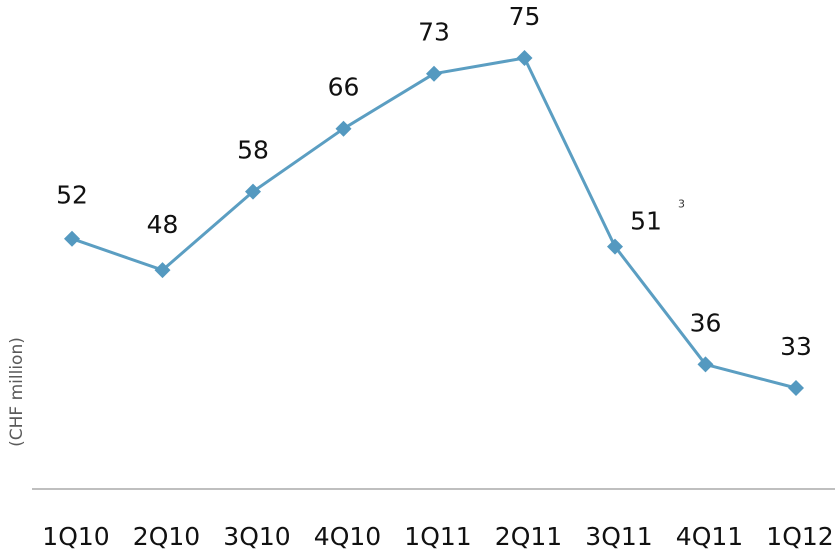  I want to click on x-tick-label: 1Q12, so click(799, 536).